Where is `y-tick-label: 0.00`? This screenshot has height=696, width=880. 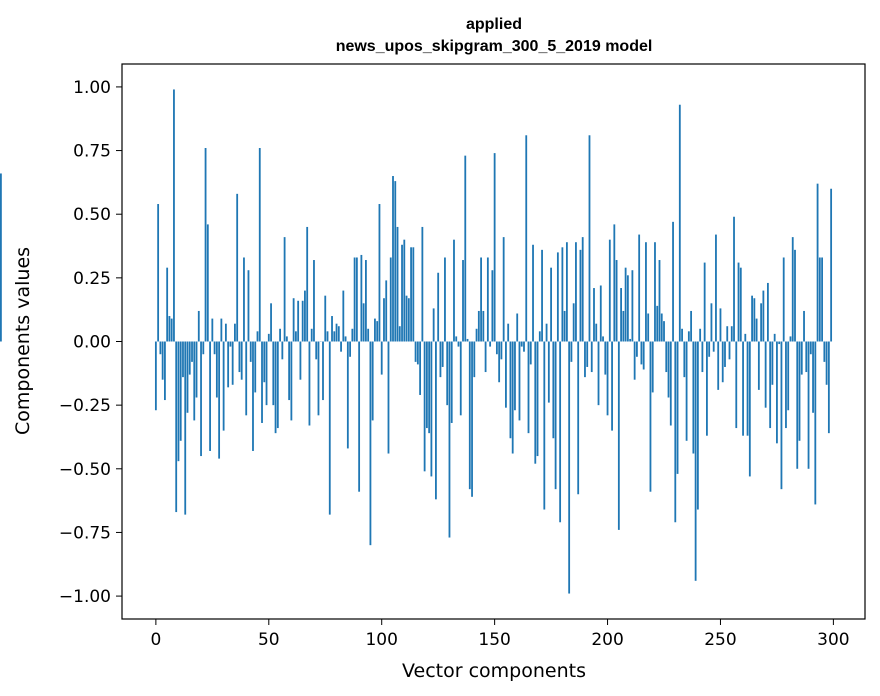 y-tick-label: 0.00 is located at coordinates (92, 343).